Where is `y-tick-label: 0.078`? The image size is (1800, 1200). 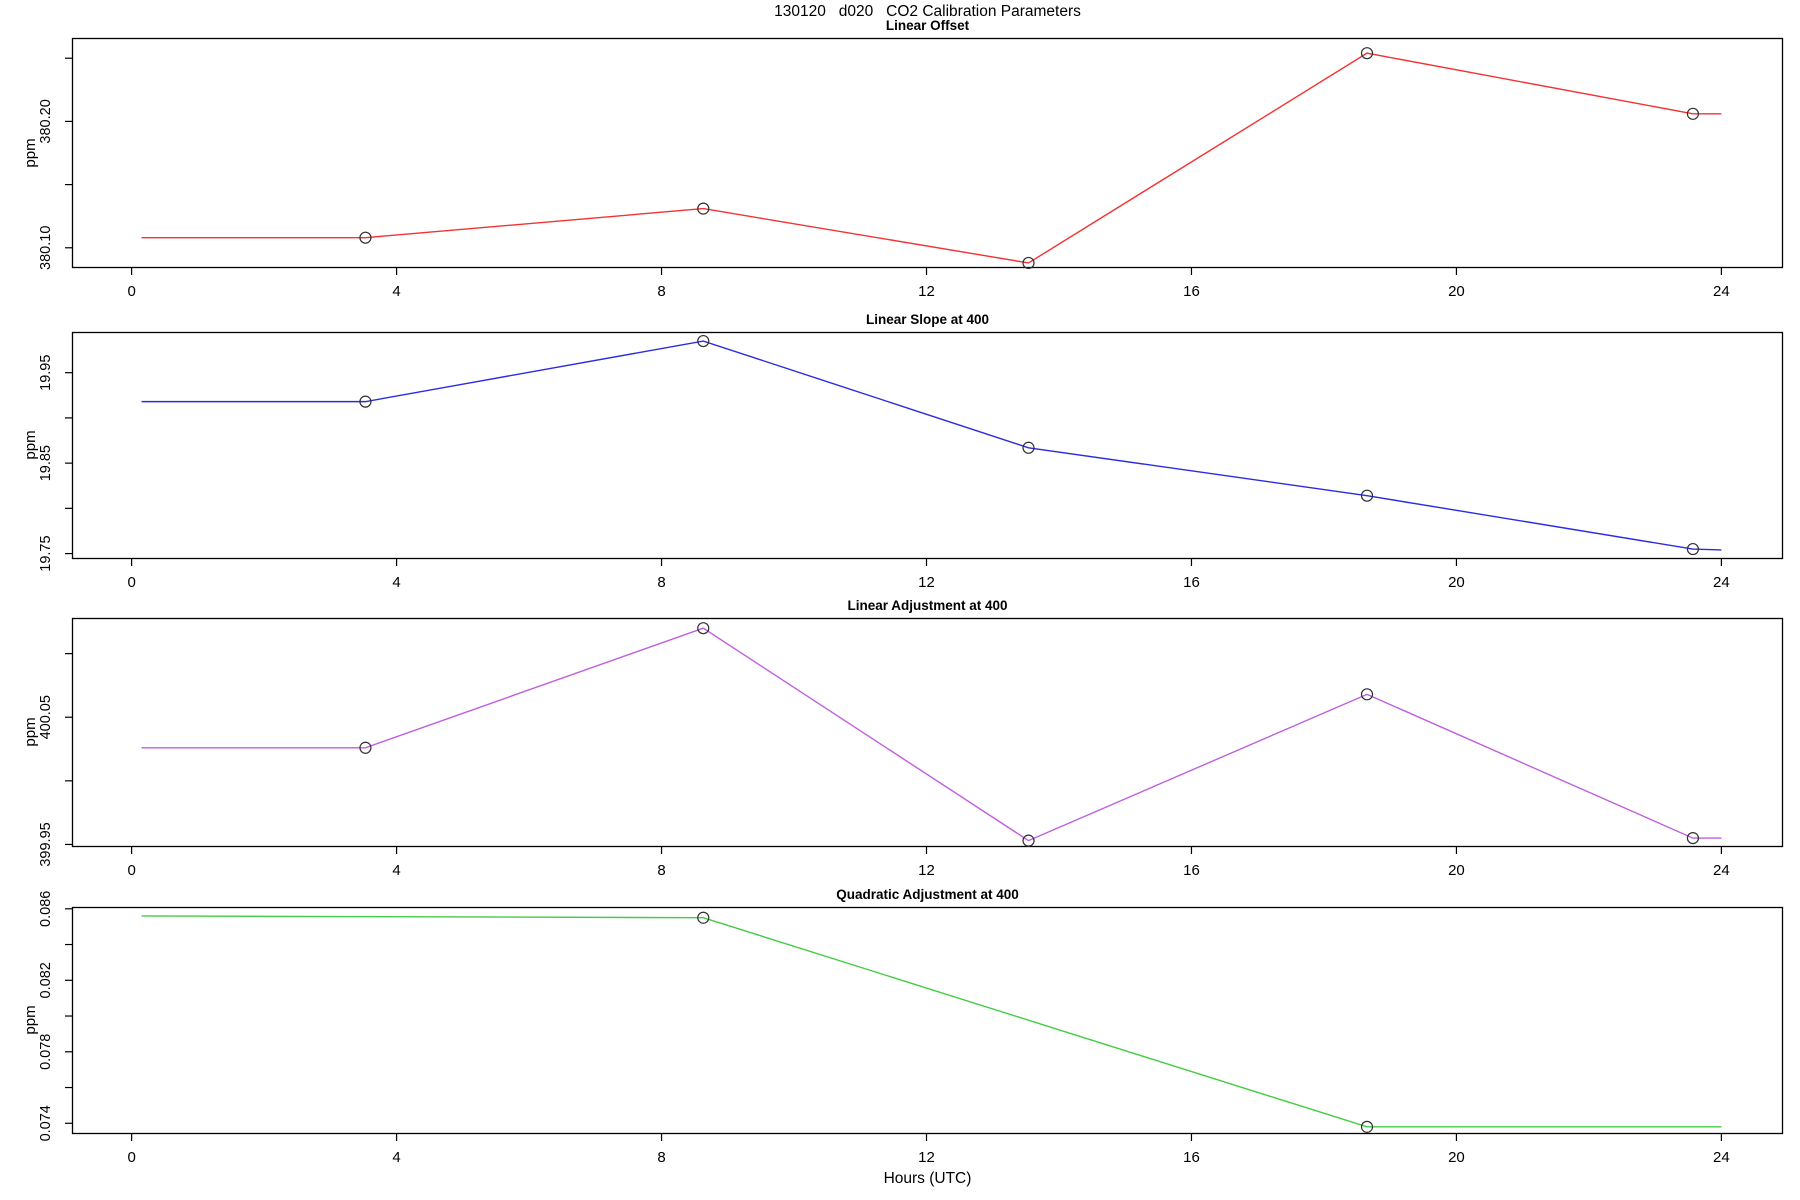 y-tick-label: 0.078 is located at coordinates (46, 1052).